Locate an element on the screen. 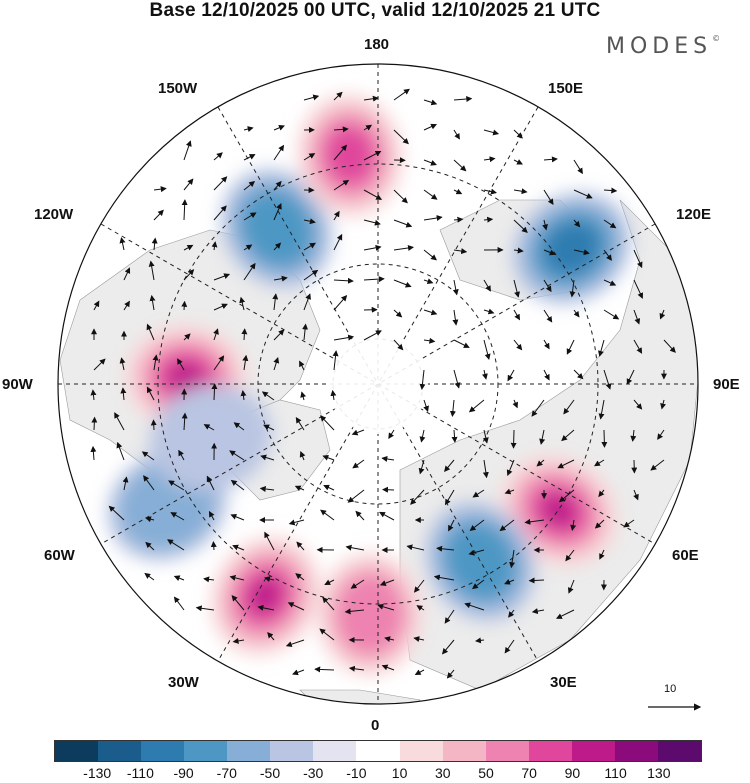 Image resolution: width=750 pixels, height=783 pixels. colorbar-tick-label: 90 is located at coordinates (572, 773).